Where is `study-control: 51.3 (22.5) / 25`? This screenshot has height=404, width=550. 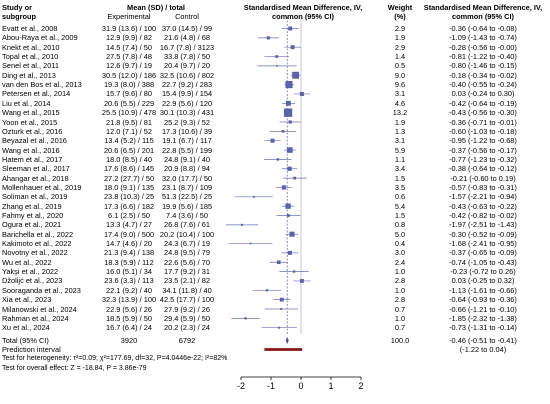 study-control: 51.3 (22.5) / 25 is located at coordinates (187, 197).